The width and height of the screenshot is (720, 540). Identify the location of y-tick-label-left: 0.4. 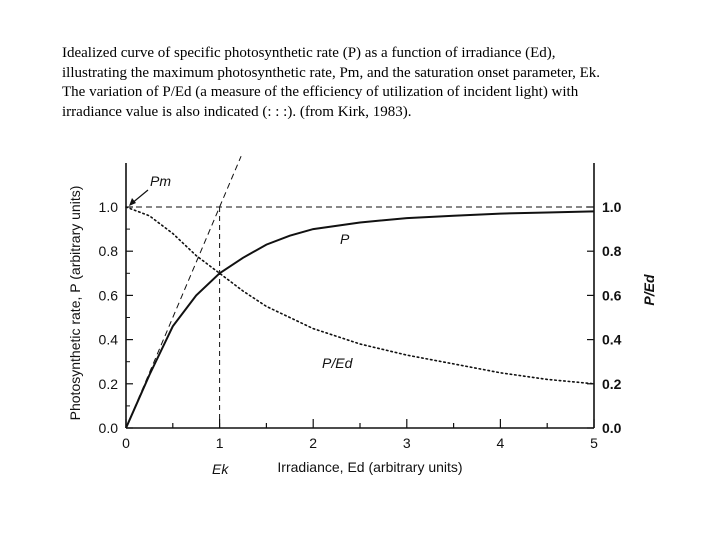
(109, 340).